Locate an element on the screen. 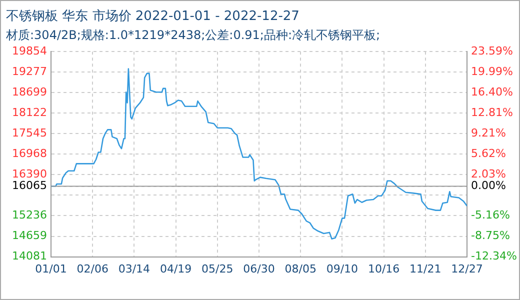  y-tick-label: 16390 is located at coordinates (29, 174).